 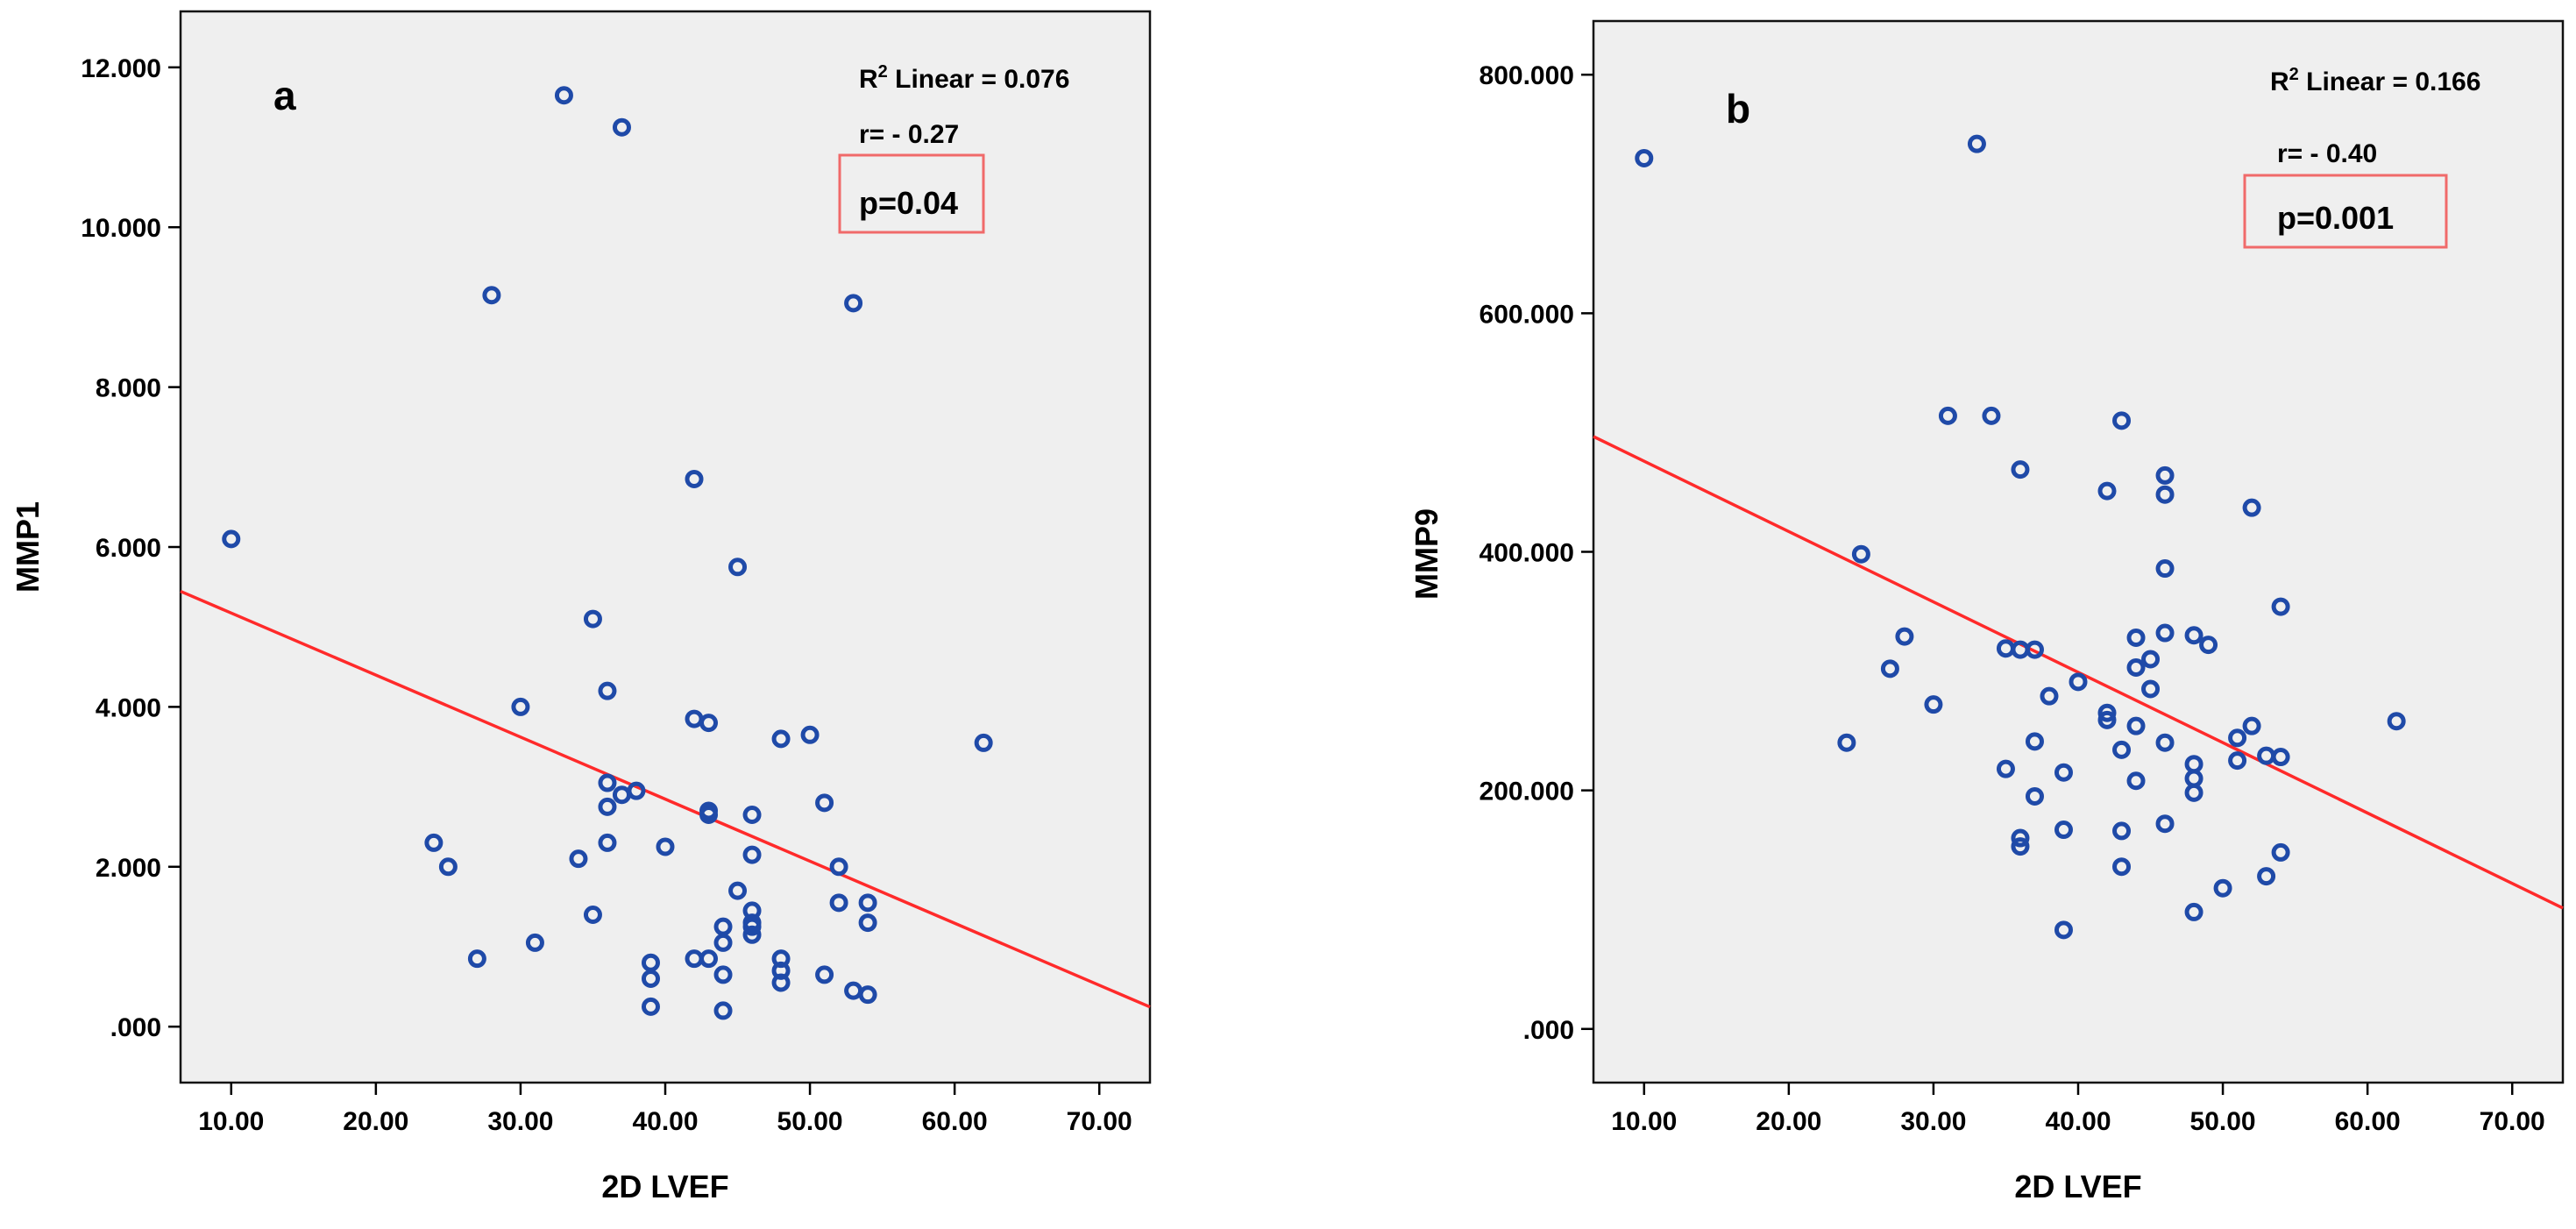 What do you see at coordinates (28, 547) in the screenshot?
I see `y-axis-title-a: MMP1` at bounding box center [28, 547].